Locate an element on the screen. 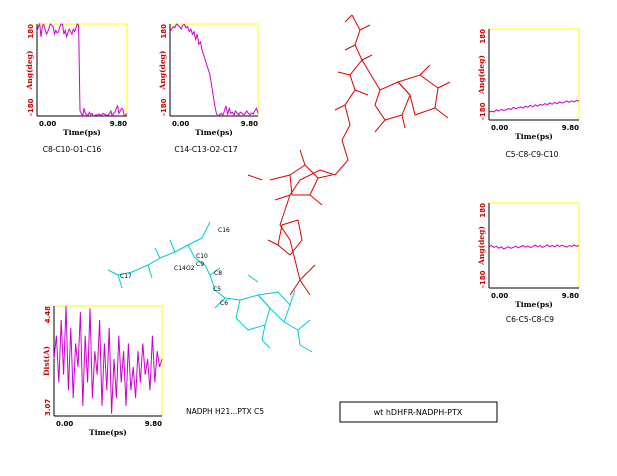 The width and height of the screenshot is (617, 476). atom-label: C6 is located at coordinates (224, 303).